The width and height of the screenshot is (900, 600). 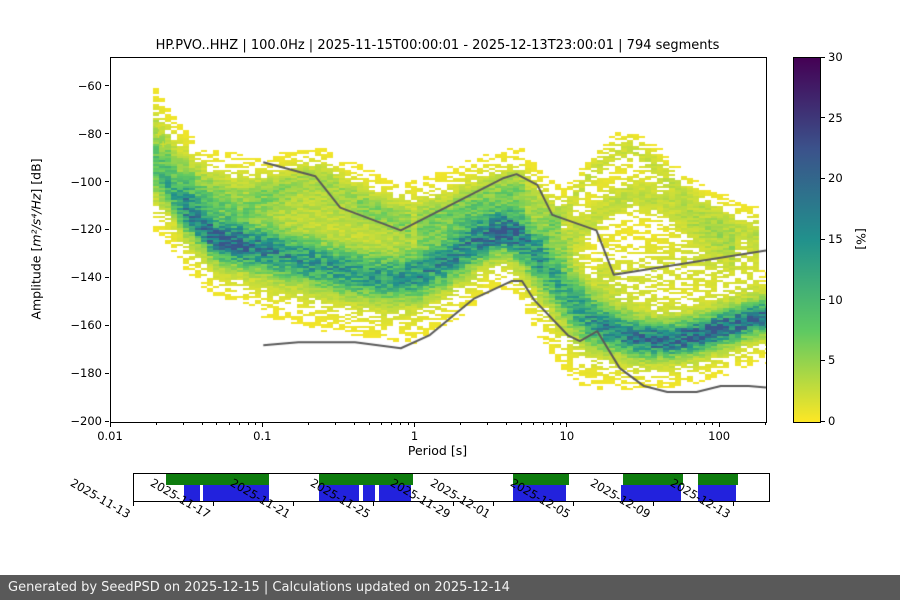 What do you see at coordinates (835, 299) in the screenshot?
I see `colorbar-tick-label: 10` at bounding box center [835, 299].